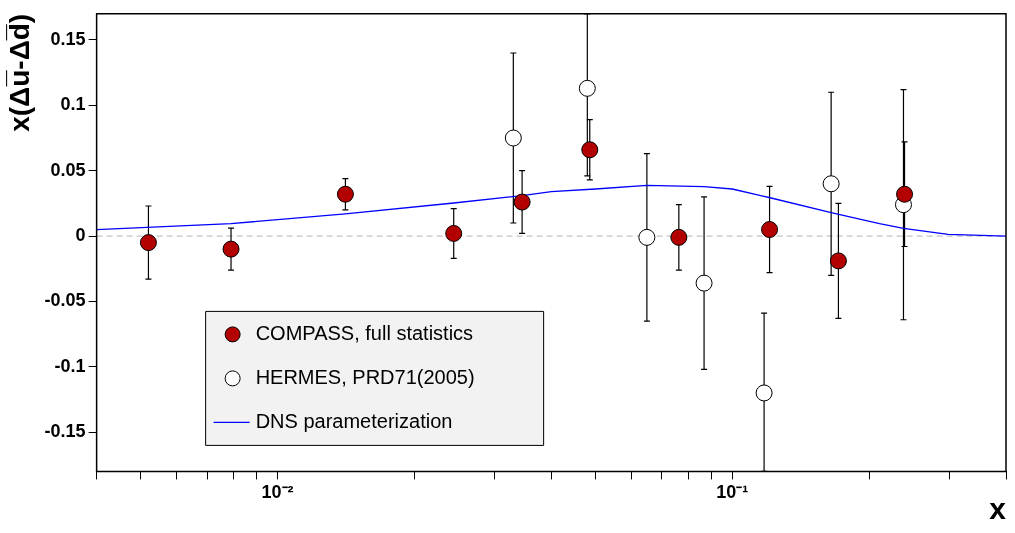  What do you see at coordinates (19, 72) in the screenshot?
I see `y-axis-title: x(Δu̅-Δd̅)` at bounding box center [19, 72].